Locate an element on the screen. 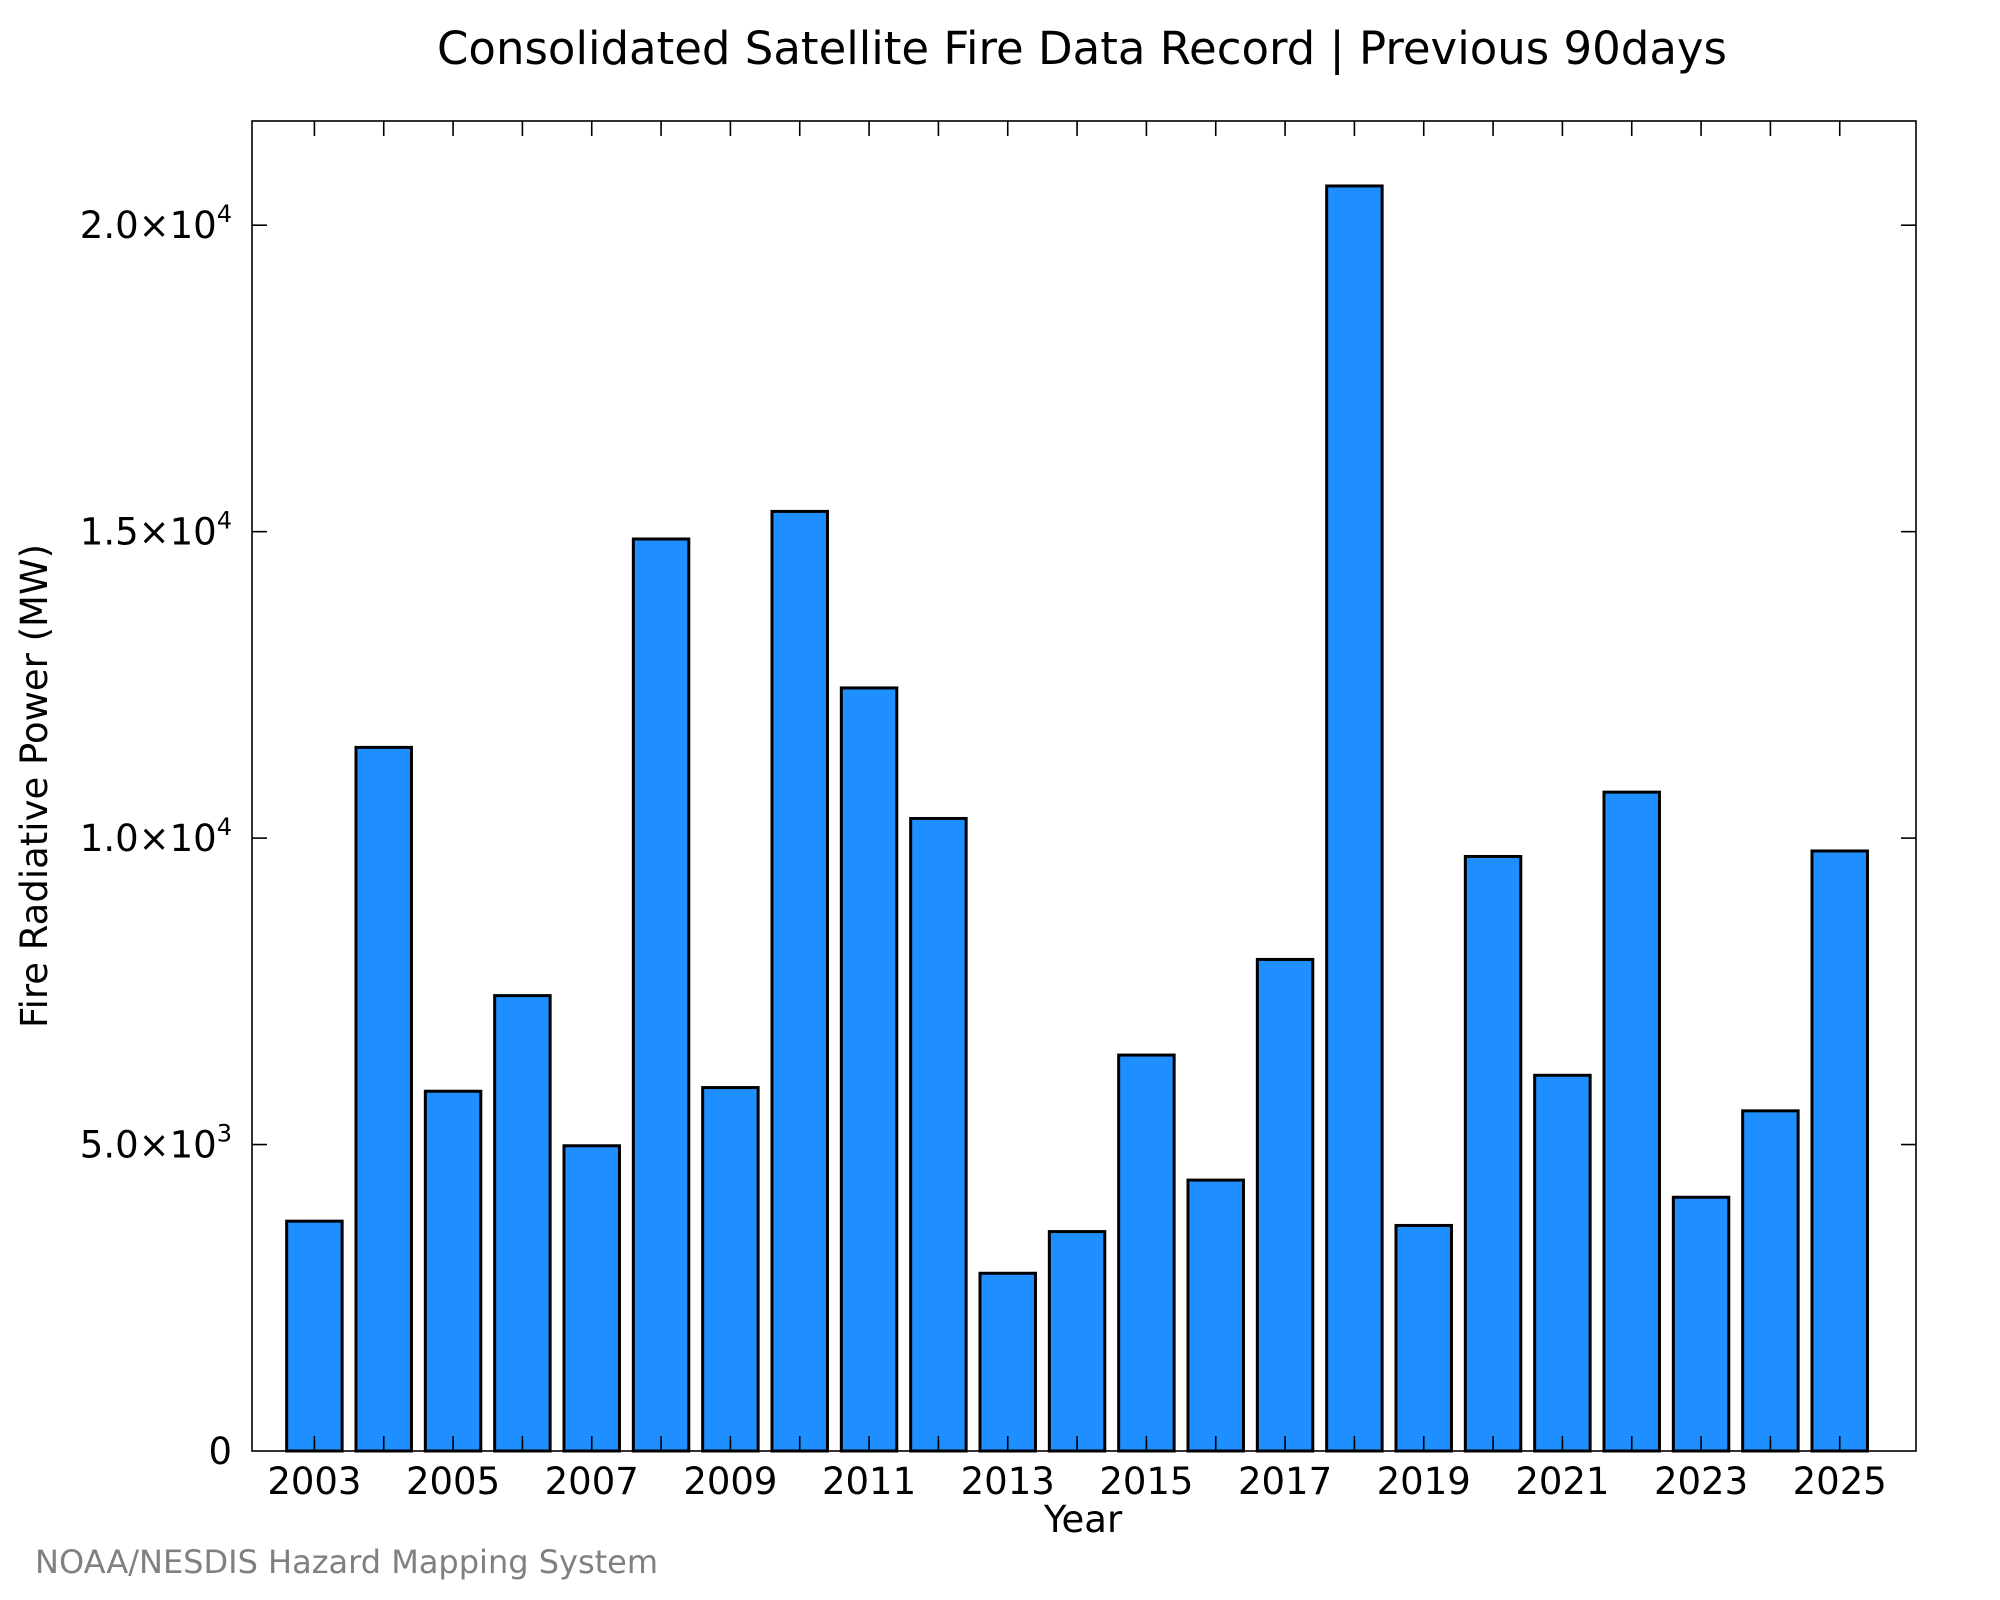 This screenshot has height=1600, width=2000. bar-2007 is located at coordinates (591, 1298).